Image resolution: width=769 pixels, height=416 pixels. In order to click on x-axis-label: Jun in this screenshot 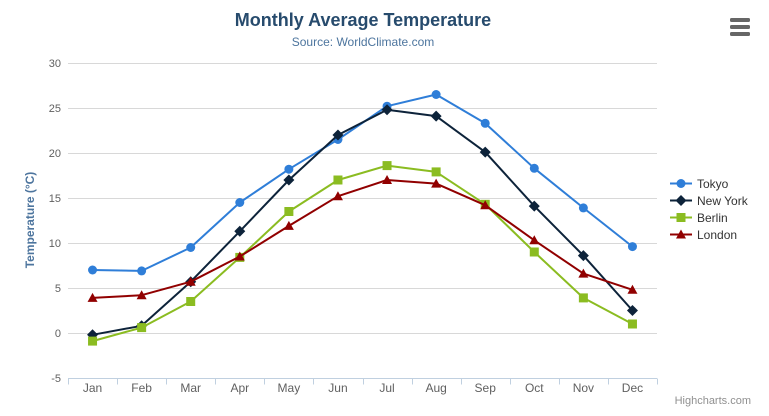, I will do `click(337, 388)`.